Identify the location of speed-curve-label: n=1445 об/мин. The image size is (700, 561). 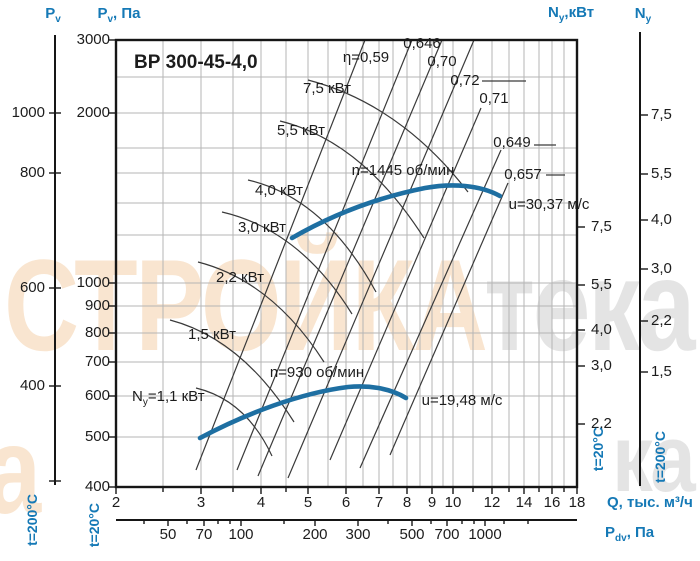
(403, 170).